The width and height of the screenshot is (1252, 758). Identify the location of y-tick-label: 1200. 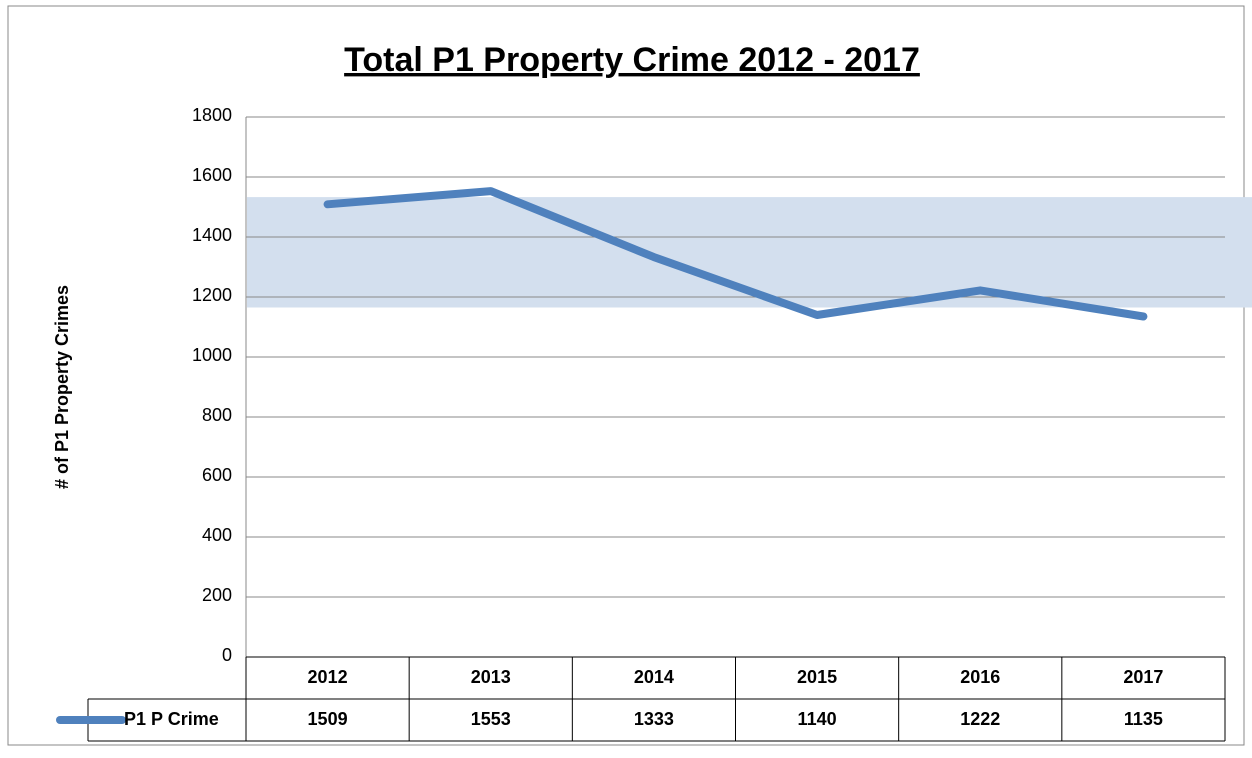
(212, 295).